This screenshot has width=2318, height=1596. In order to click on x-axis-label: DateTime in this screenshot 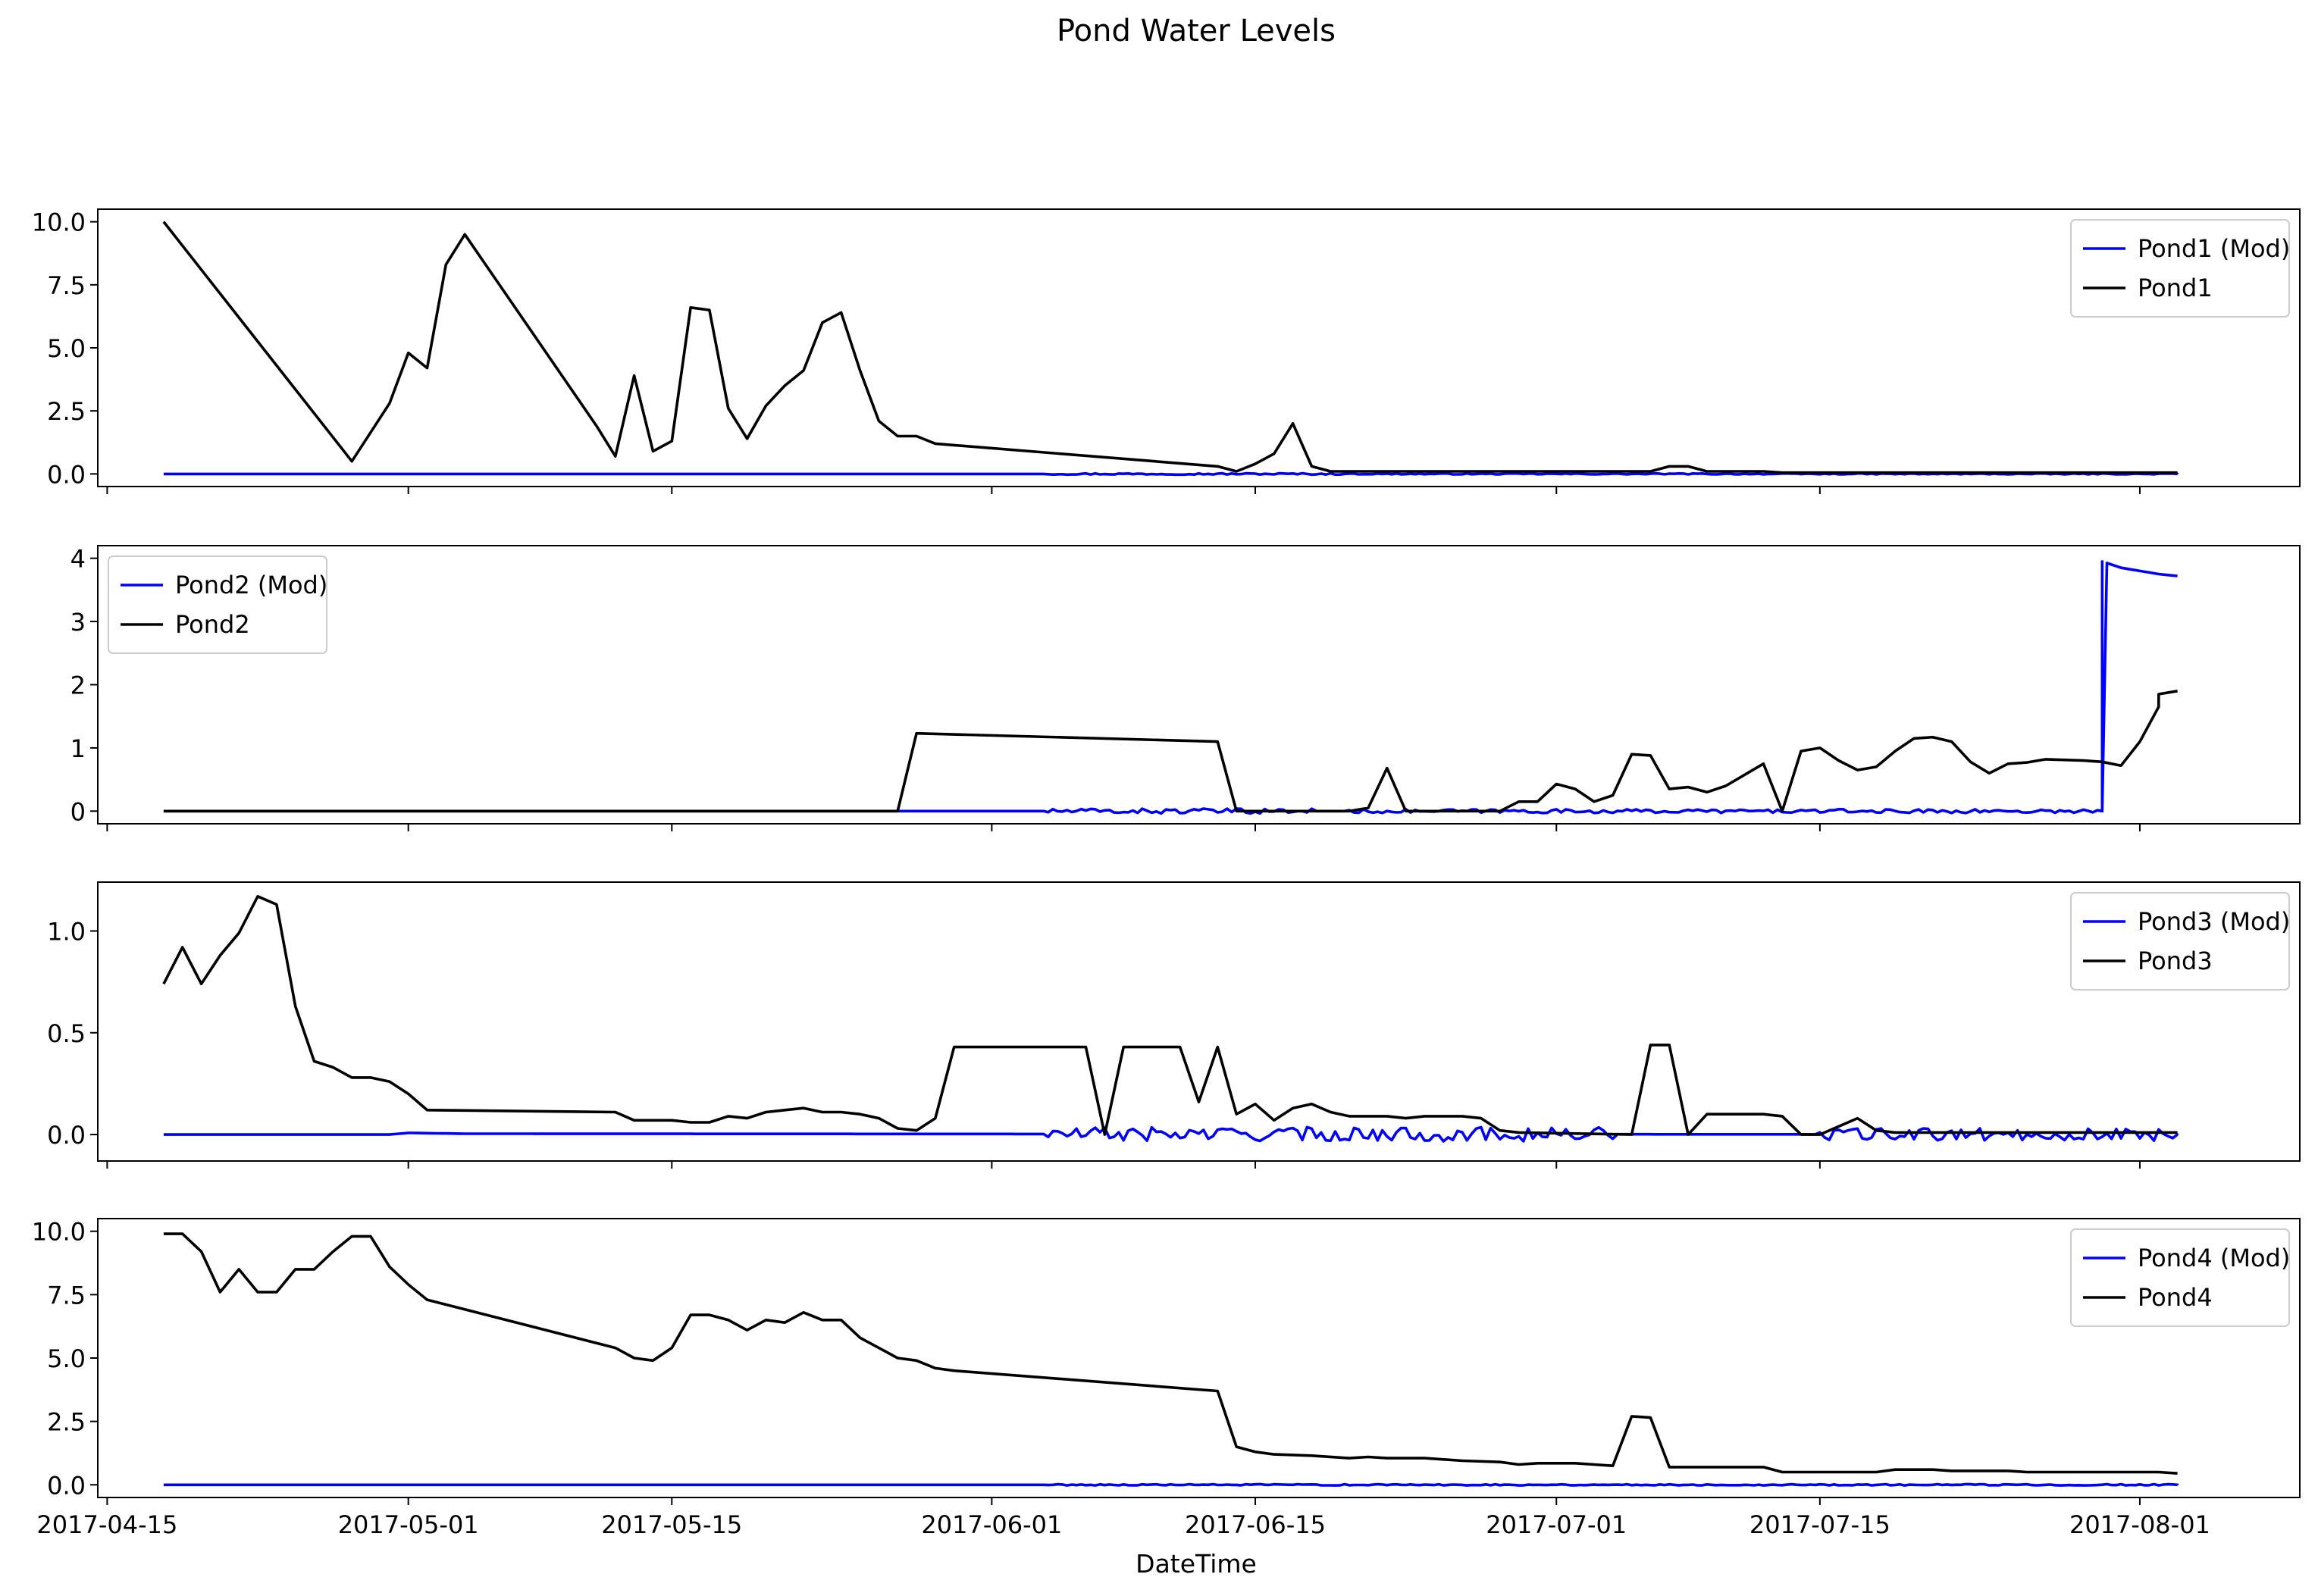, I will do `click(1196, 1564)`.